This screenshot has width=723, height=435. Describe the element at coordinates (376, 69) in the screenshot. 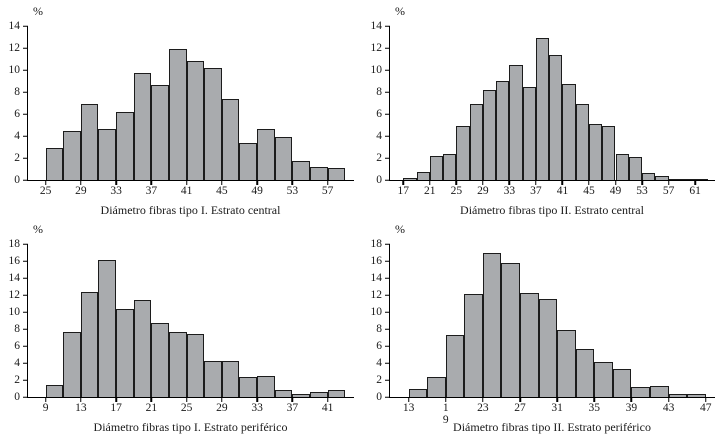

I see `y-tick-label: 10` at that location.